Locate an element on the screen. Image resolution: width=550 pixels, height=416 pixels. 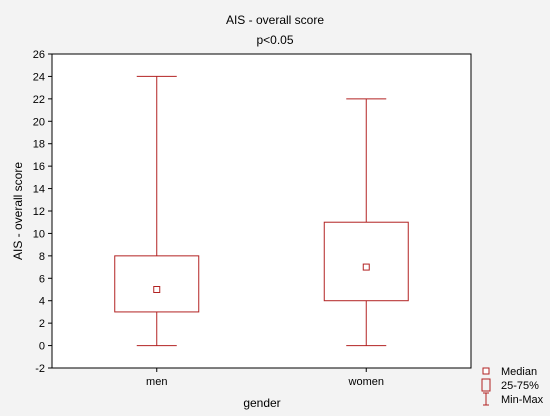
y-tick-label: 4 is located at coordinates (42, 302).